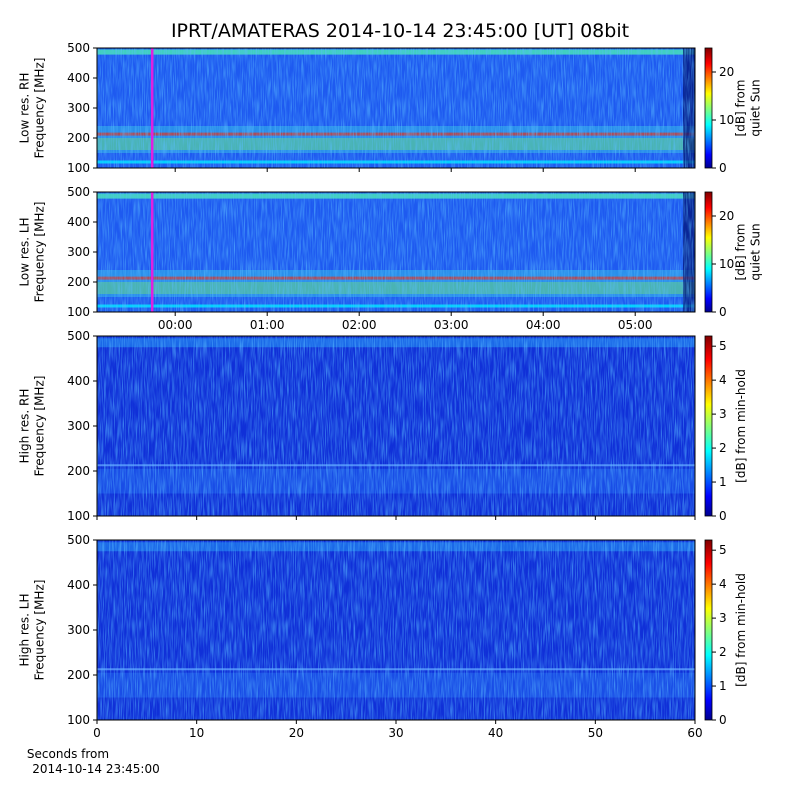  What do you see at coordinates (68, 754) in the screenshot?
I see `x-axis-label: Seconds from` at bounding box center [68, 754].